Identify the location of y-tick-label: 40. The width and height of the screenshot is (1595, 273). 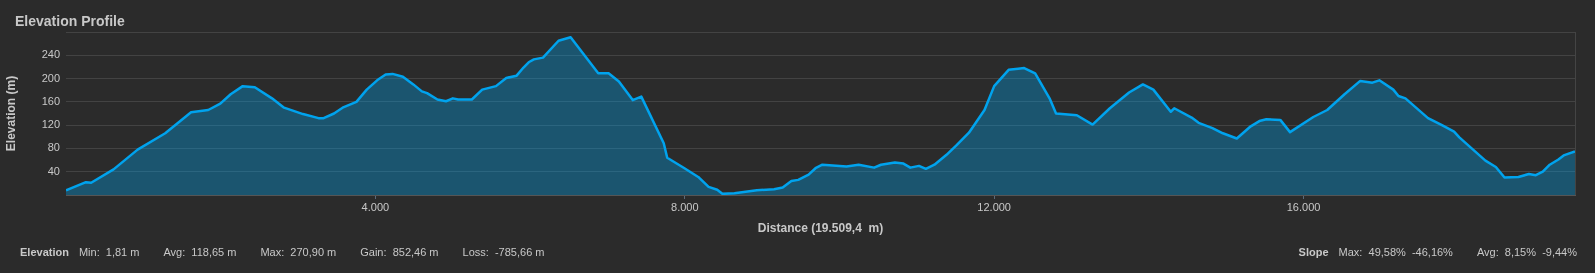
(53, 170).